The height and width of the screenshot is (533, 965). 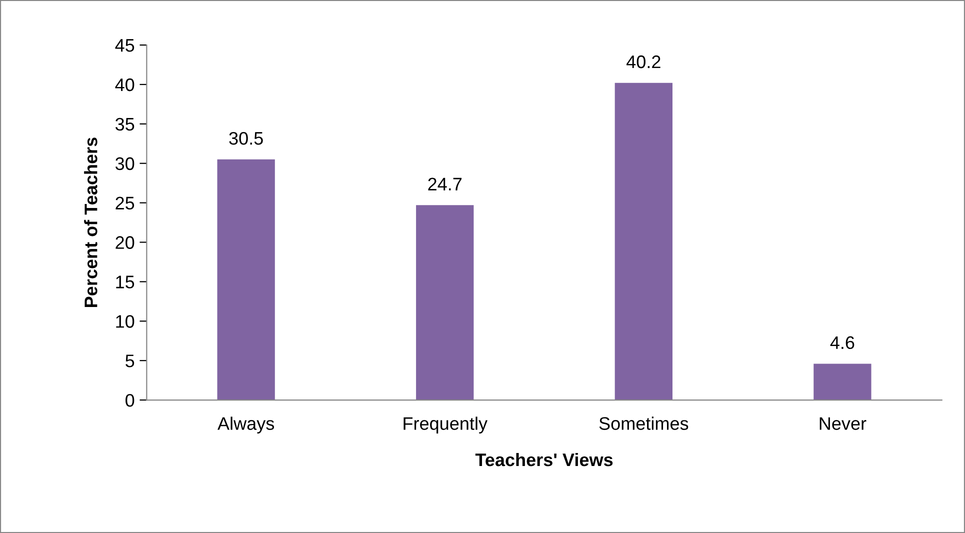 What do you see at coordinates (446, 425) in the screenshot?
I see `x-tick-label: Frequently` at bounding box center [446, 425].